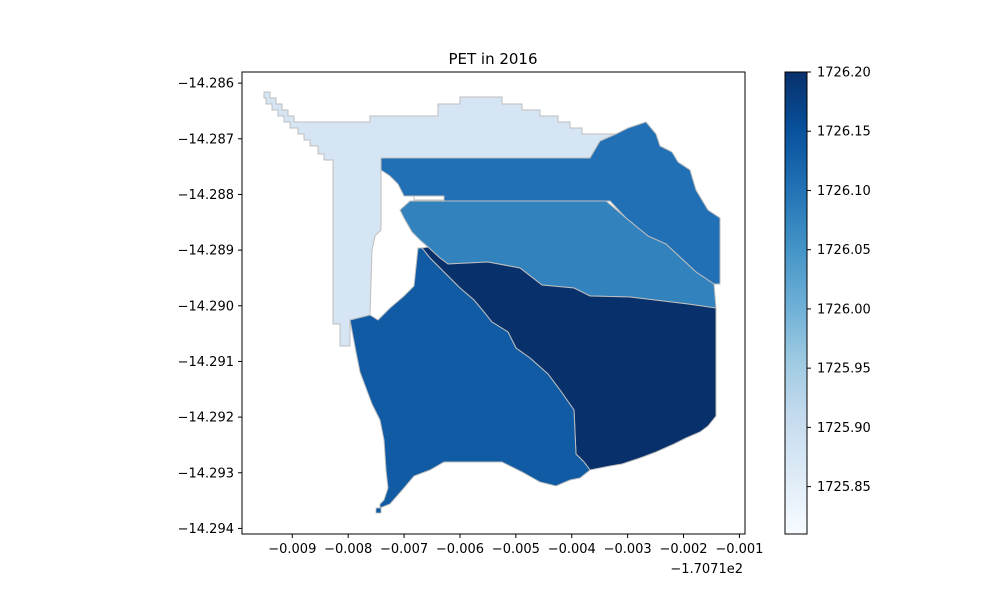 This screenshot has height=600, width=1000. Describe the element at coordinates (206, 251) in the screenshot. I see `y-tick-label: −14.289` at that location.